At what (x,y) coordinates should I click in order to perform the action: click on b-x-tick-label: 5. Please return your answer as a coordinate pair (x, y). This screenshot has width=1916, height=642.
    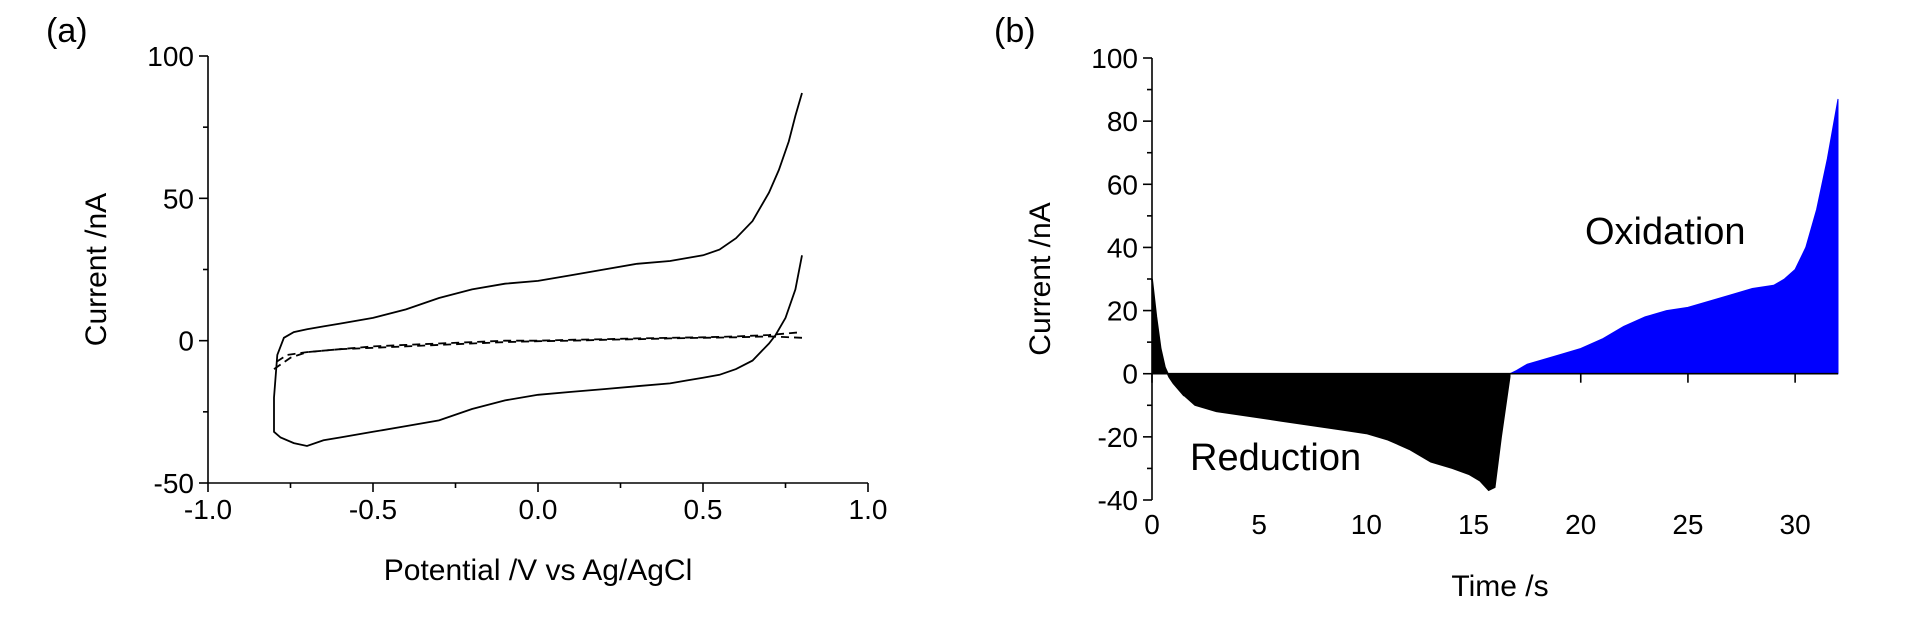
    Looking at the image, I should click on (1259, 524).